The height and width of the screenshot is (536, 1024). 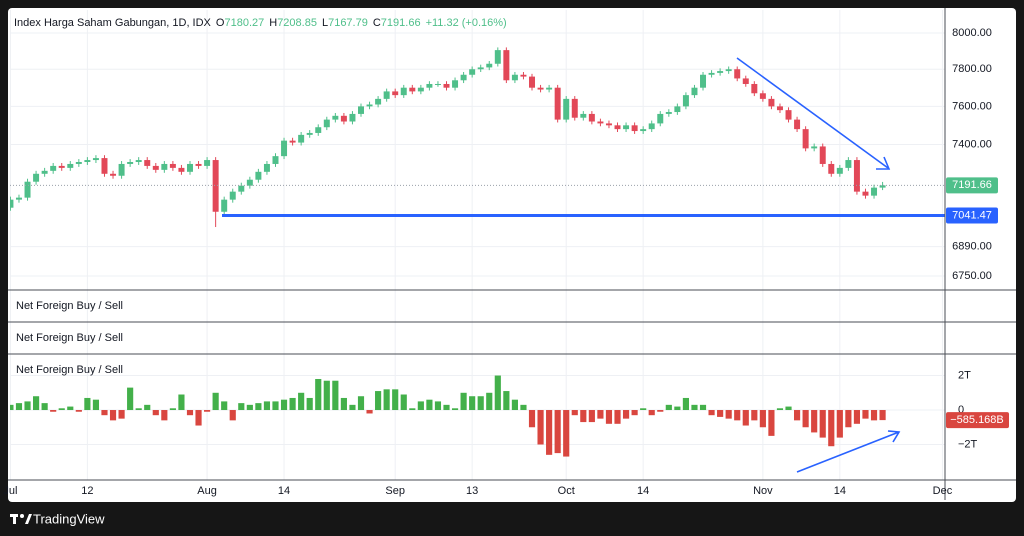 What do you see at coordinates (977, 420) in the screenshot?
I see `last-value-label: −585.168B` at bounding box center [977, 420].